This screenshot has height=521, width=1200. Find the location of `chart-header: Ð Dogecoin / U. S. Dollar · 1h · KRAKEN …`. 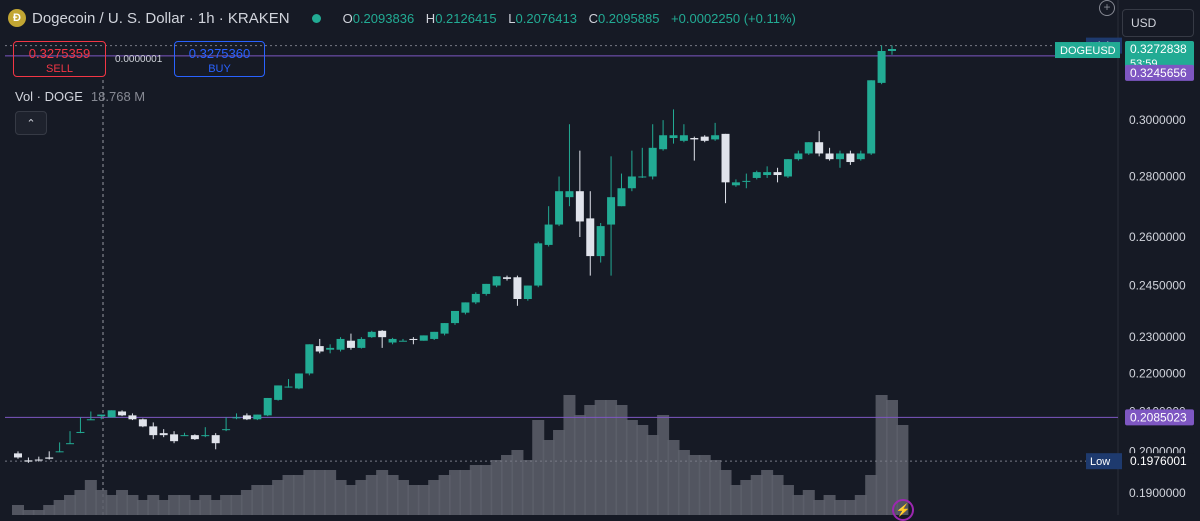

chart-header: Ð Dogecoin / U. S. Dollar · 1h · KRAKEN … is located at coordinates (406, 18).